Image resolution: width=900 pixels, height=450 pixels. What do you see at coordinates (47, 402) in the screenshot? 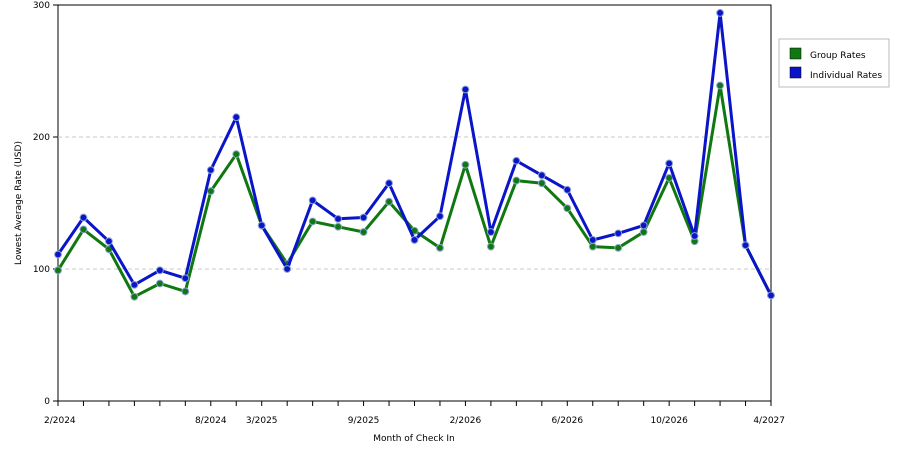
I see `y-tick-label: 0` at bounding box center [47, 402].